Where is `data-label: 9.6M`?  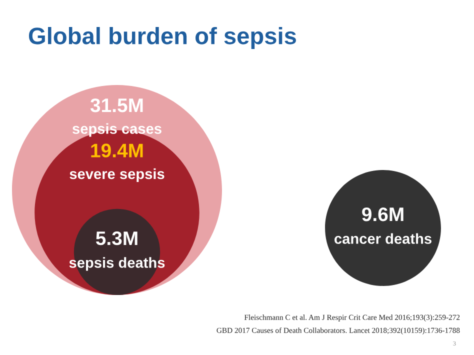
data-label: 9.6M is located at coordinates (383, 214).